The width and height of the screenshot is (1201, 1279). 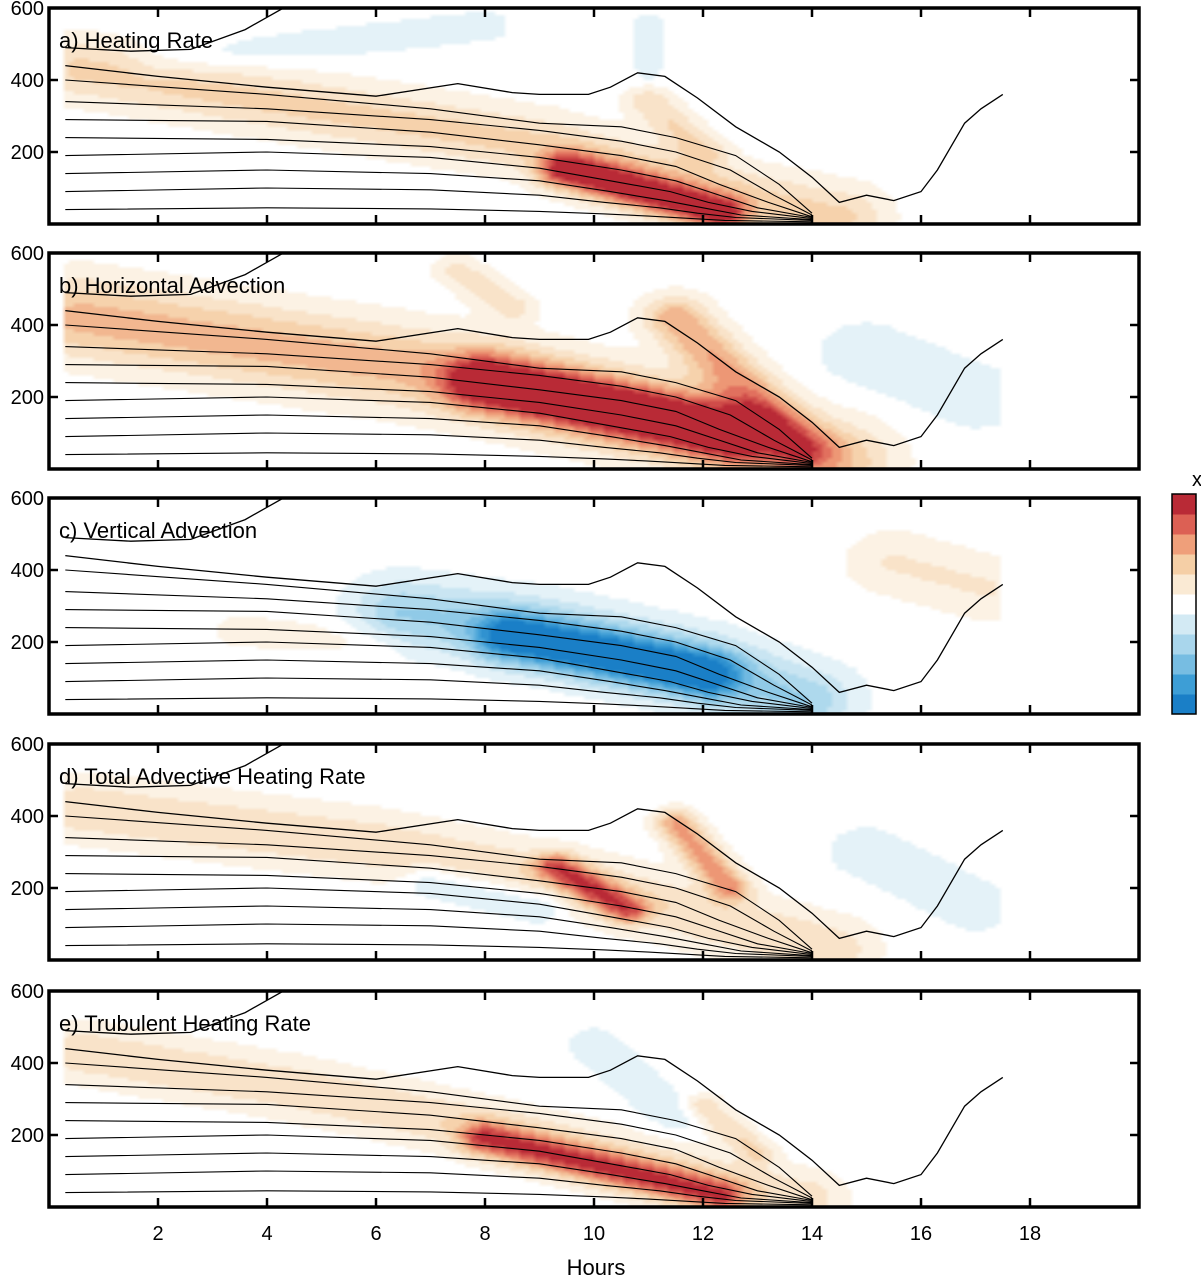 I want to click on panel-title: b) Horizontal Advection, so click(x=172, y=285).